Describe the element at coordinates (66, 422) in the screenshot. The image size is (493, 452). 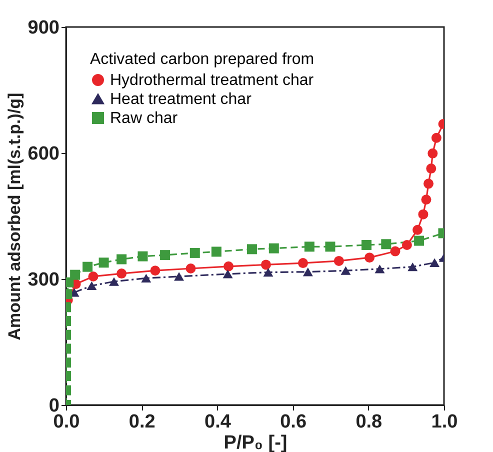
I see `x-tick-label: 0.0` at that location.